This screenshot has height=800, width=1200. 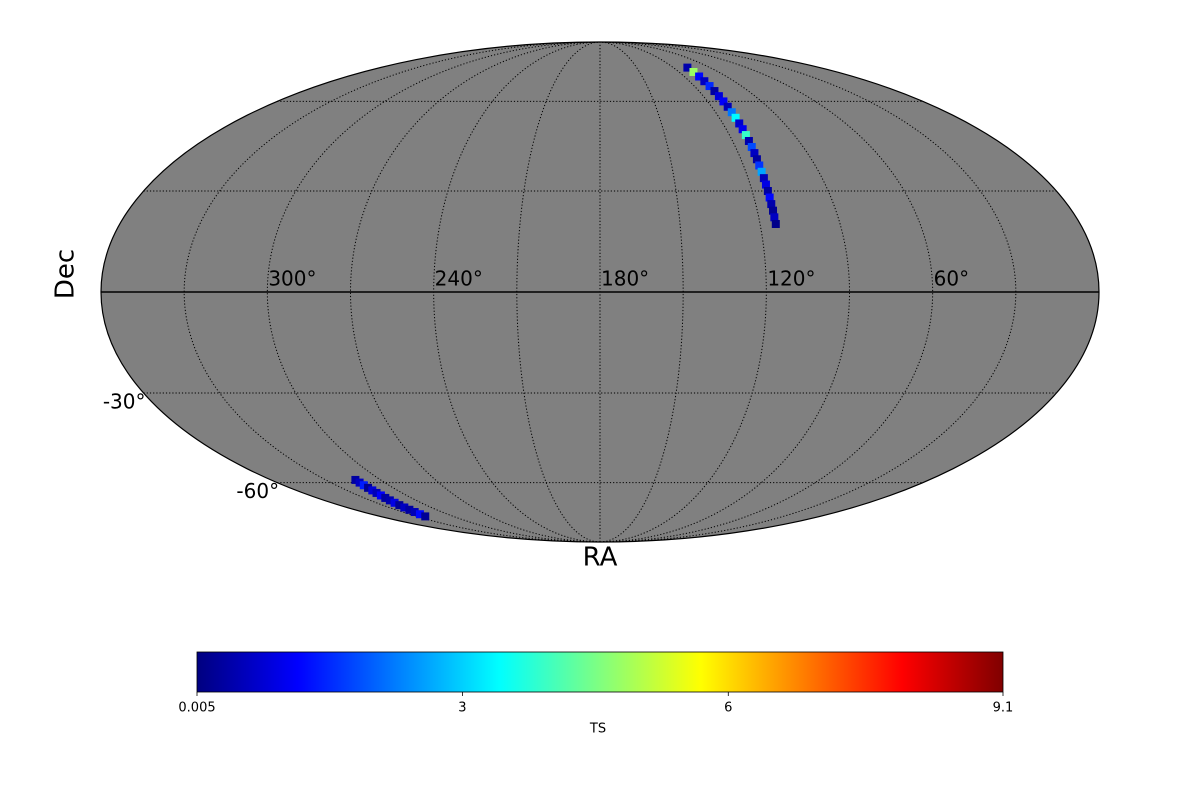 What do you see at coordinates (951, 279) in the screenshot?
I see `ra-tick-label: 60°` at bounding box center [951, 279].